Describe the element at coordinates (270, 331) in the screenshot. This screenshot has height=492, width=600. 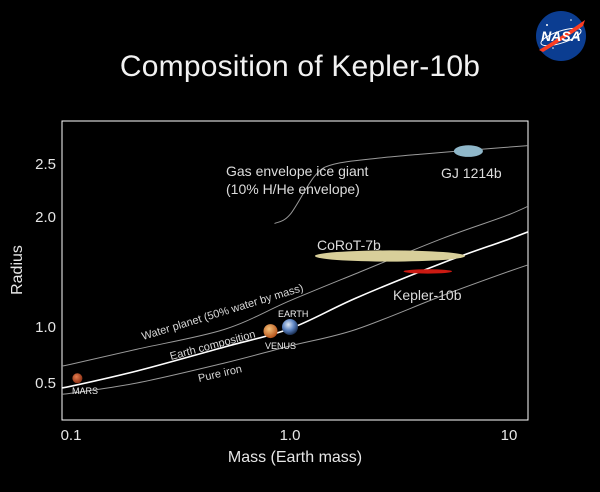
I see `venus-marker` at that location.